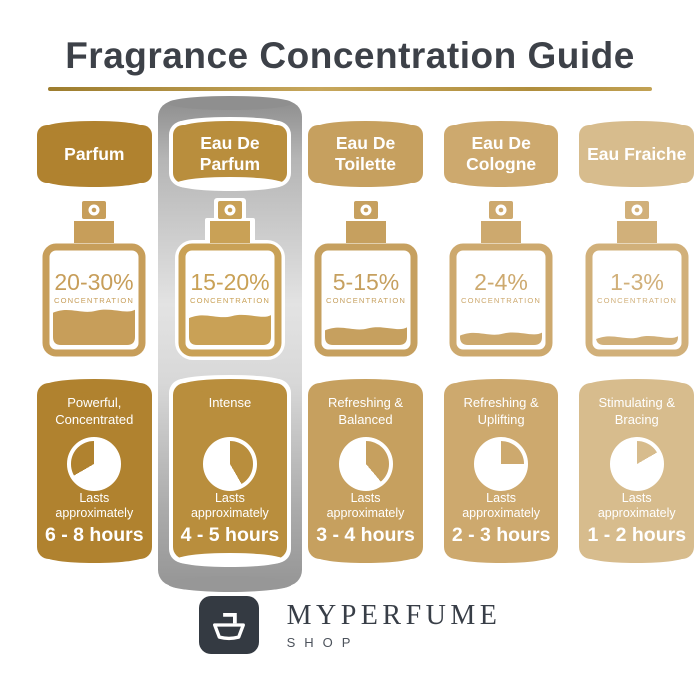 This screenshot has height=700, width=700. I want to click on perfume-bottle-icon: 5-15% CONCENTRATION, so click(366, 279).